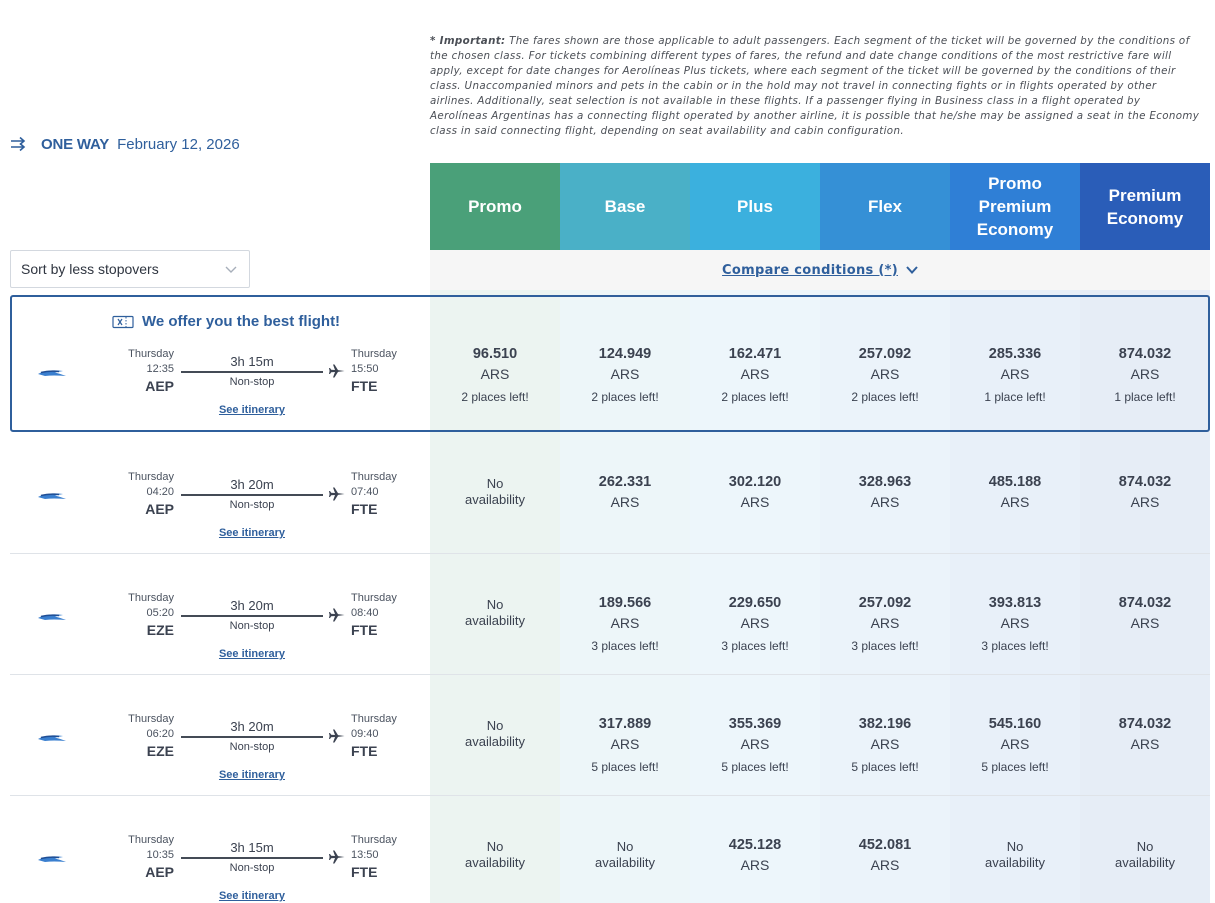  What do you see at coordinates (1015, 206) in the screenshot?
I see `fare-header-promo-premium-economy: Promo Premium Economy` at bounding box center [1015, 206].